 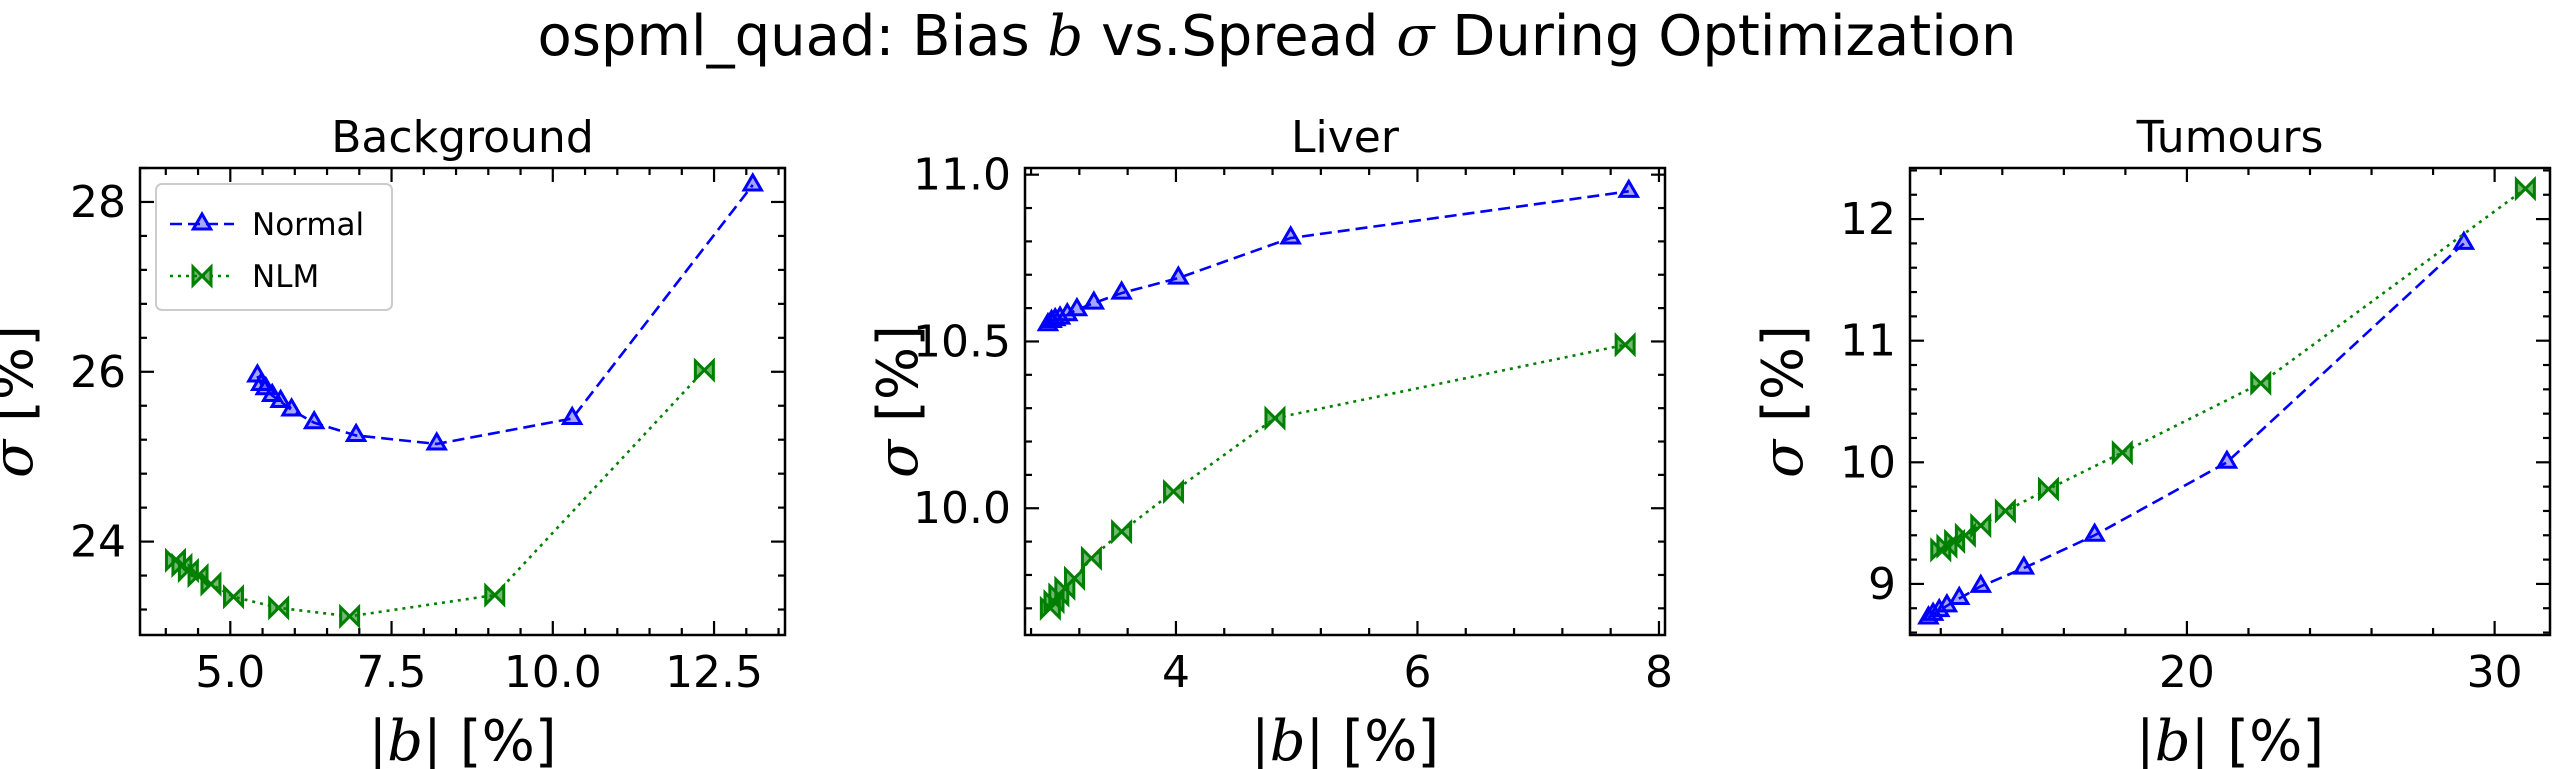 What do you see at coordinates (285, 277) in the screenshot?
I see `legend-label: NLM` at bounding box center [285, 277].